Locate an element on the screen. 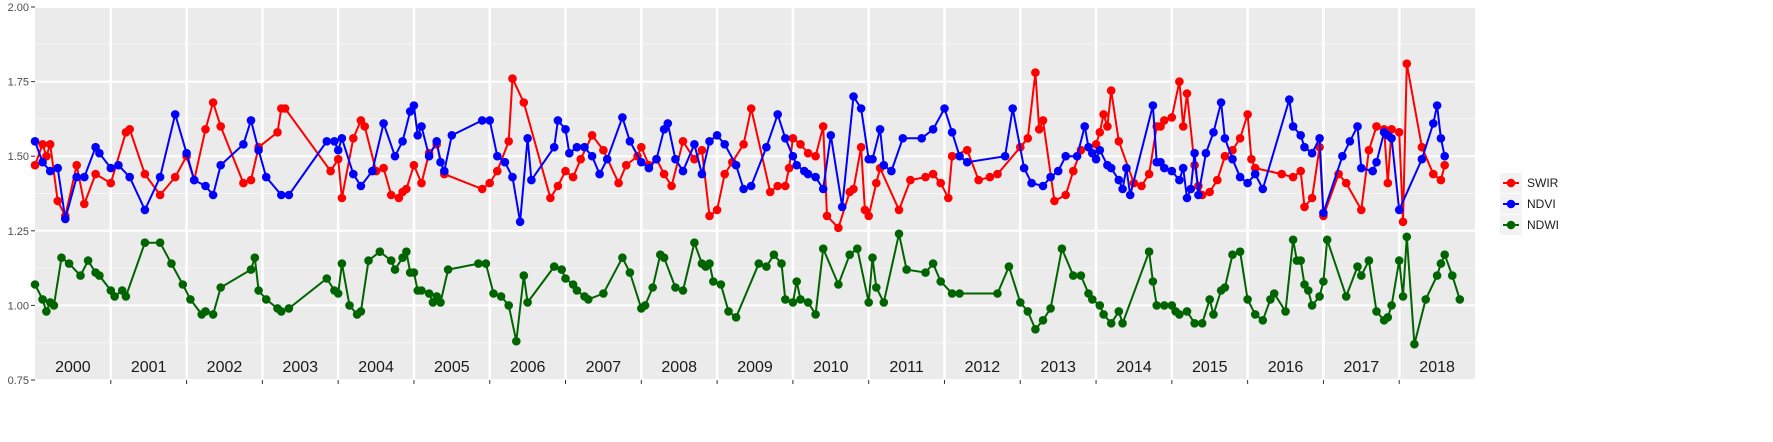 The height and width of the screenshot is (442, 1773). year-label: 2015 is located at coordinates (1210, 367).